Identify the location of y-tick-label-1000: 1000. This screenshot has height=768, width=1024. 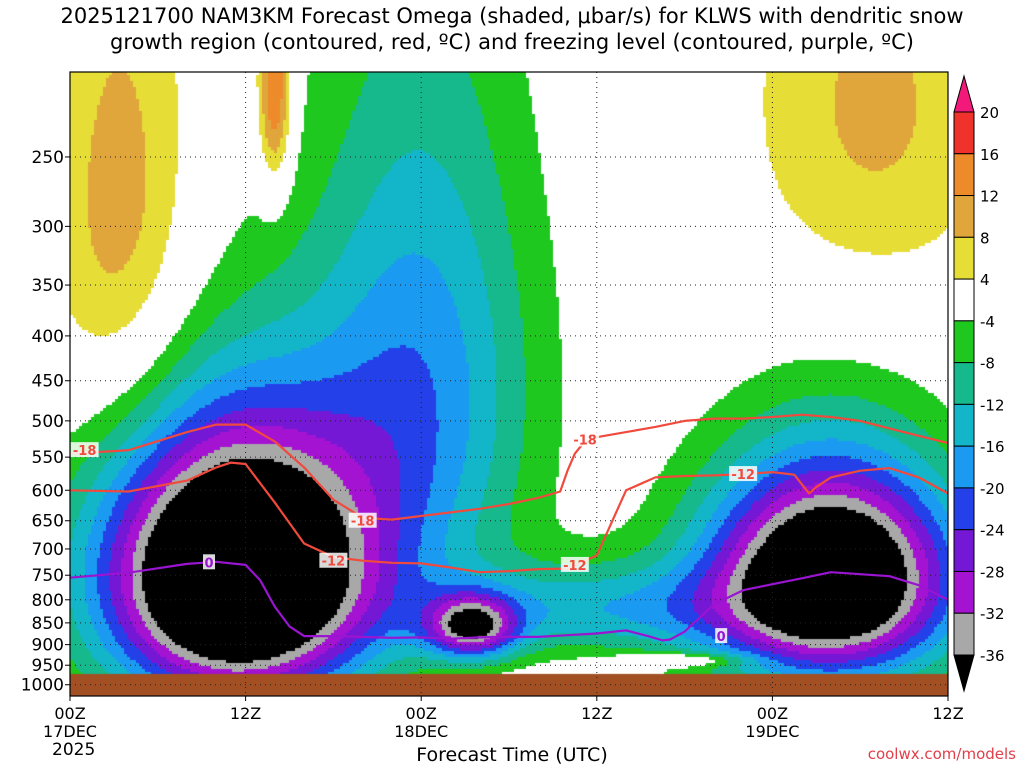
(42, 686).